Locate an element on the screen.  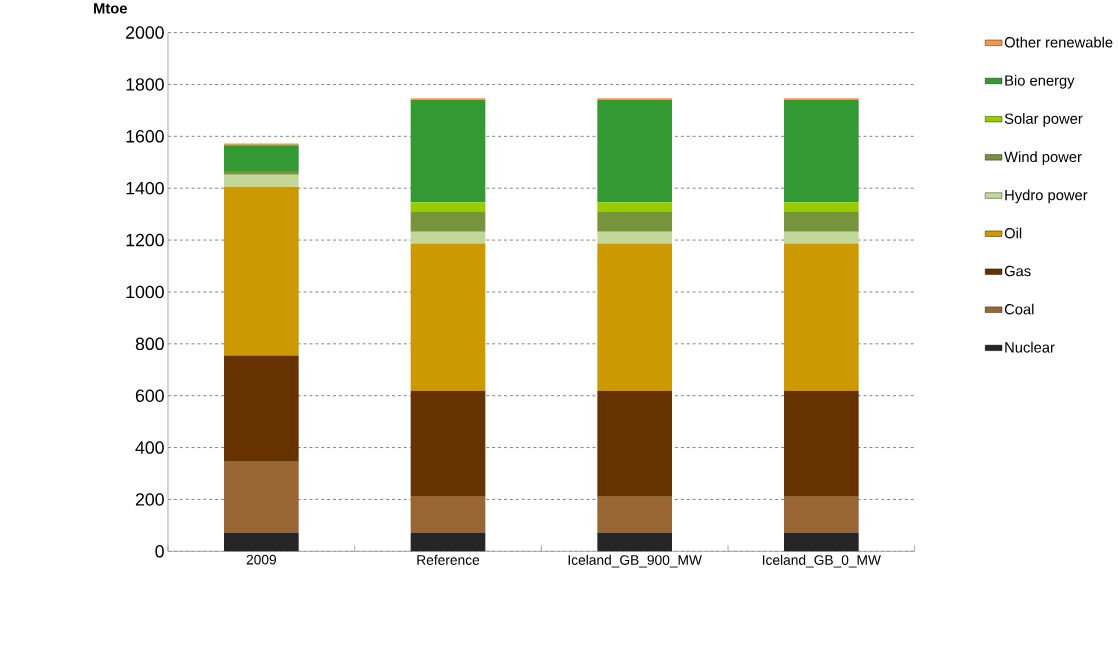
y-tick-label: 400 is located at coordinates (149, 447).